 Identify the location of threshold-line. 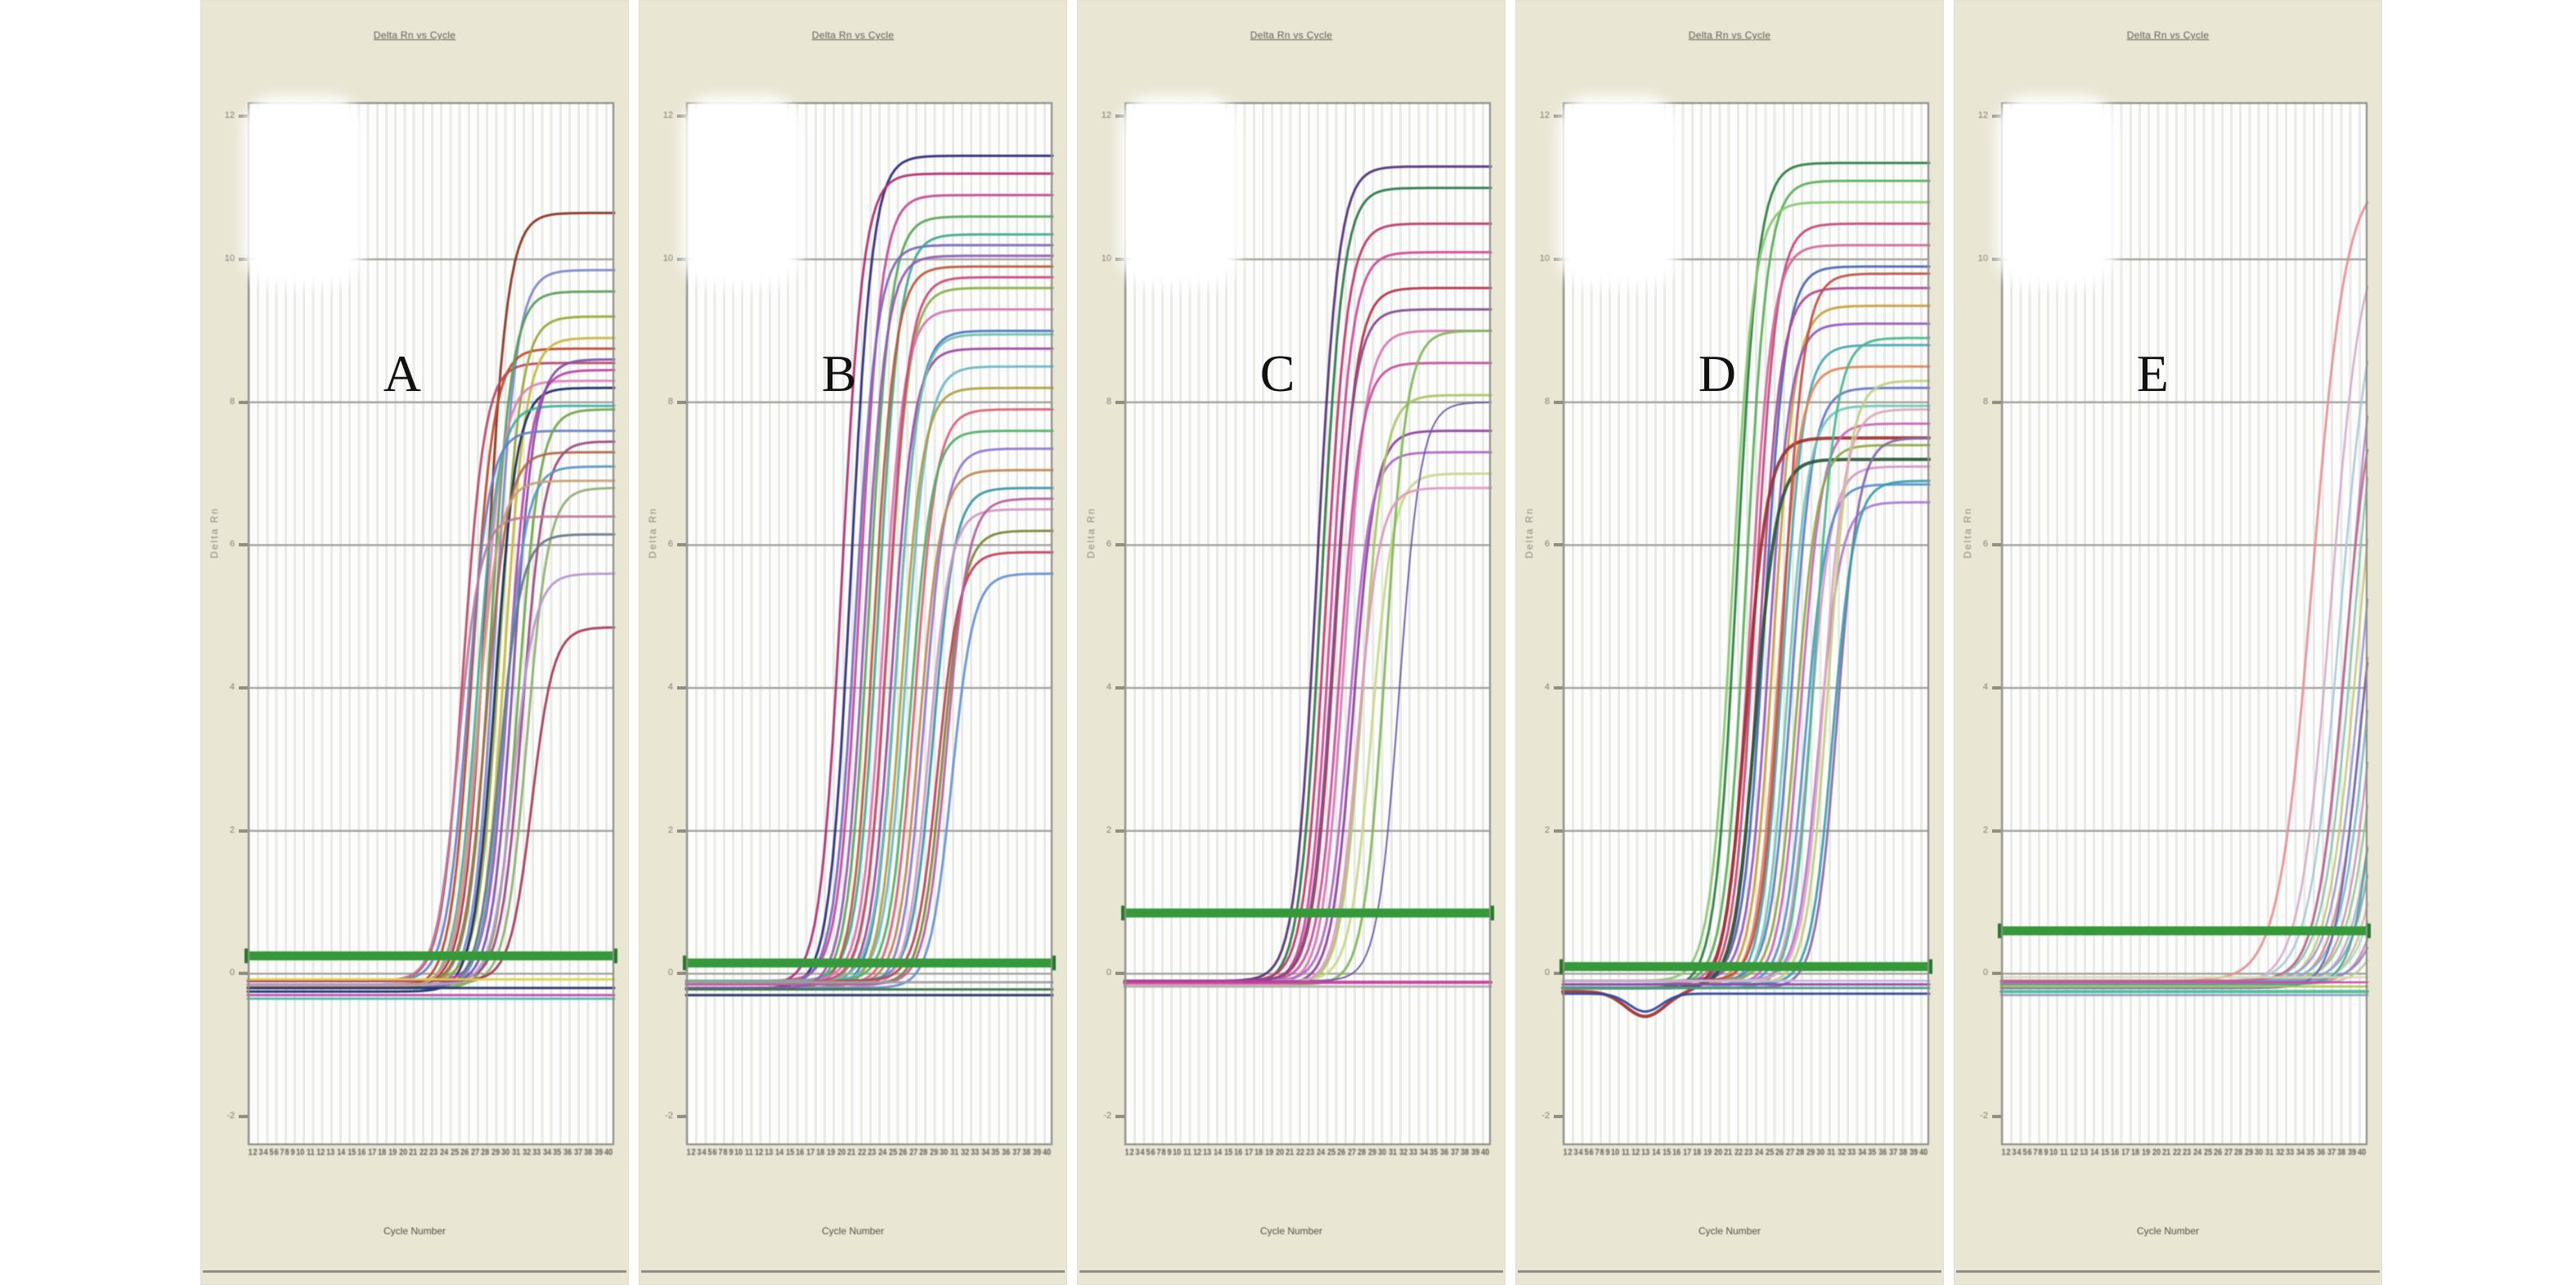
(2184, 931).